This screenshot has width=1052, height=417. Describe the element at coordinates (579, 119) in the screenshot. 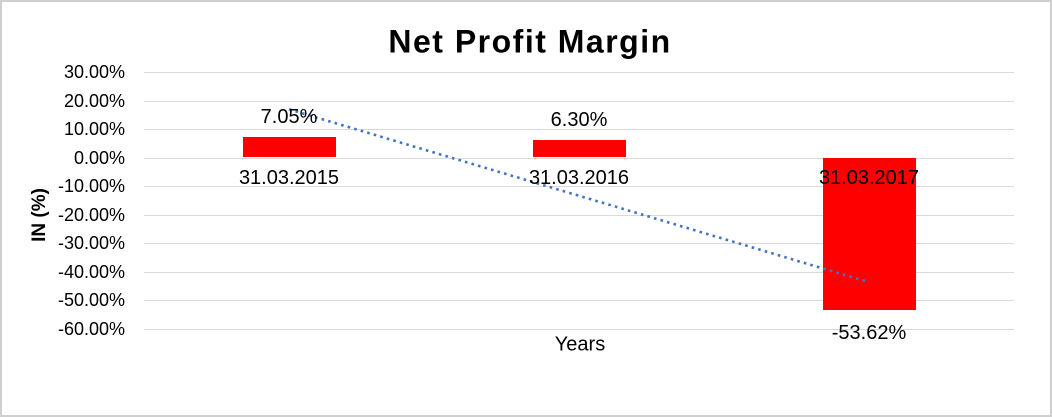

I see `bar-value-label: 6.30%` at that location.